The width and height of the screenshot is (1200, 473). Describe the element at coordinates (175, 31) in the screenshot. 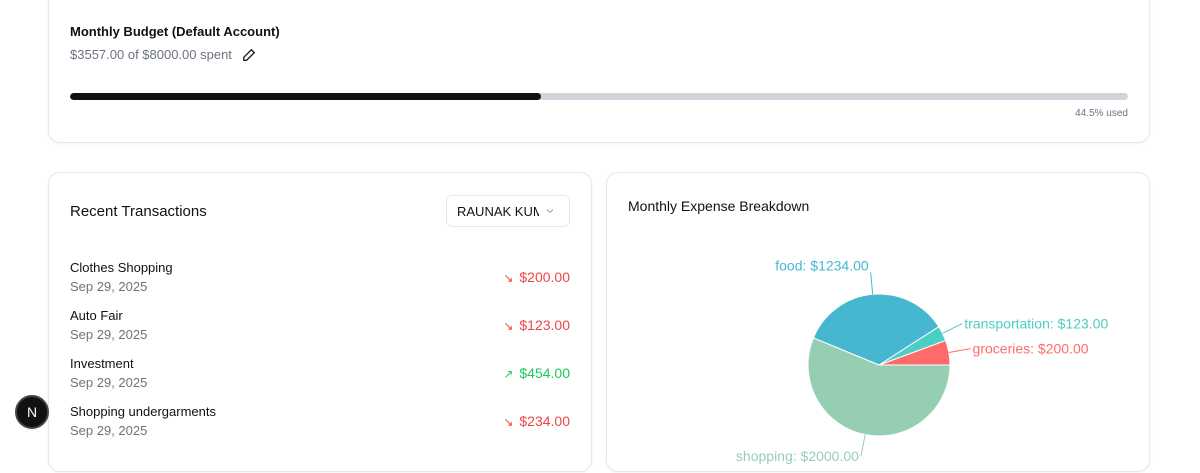

I see `budget-title: Monthly Budget (Default Account)` at that location.